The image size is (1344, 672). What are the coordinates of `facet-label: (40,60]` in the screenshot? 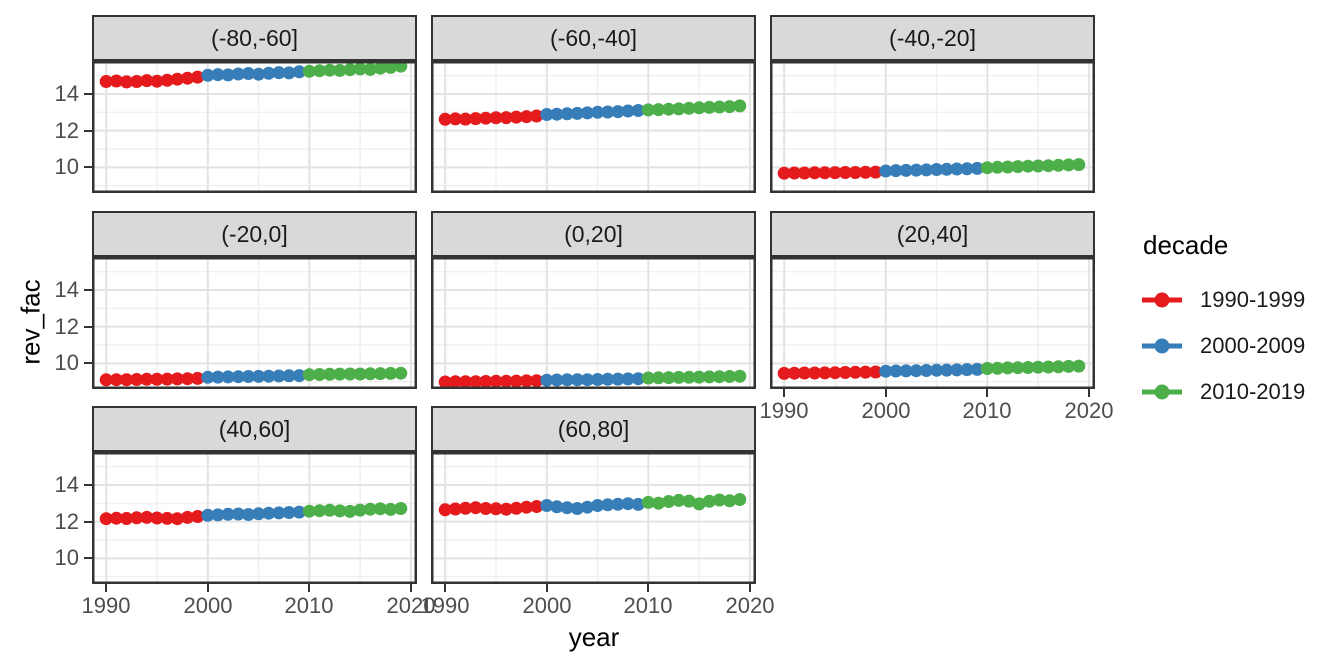 It's located at (254, 428).